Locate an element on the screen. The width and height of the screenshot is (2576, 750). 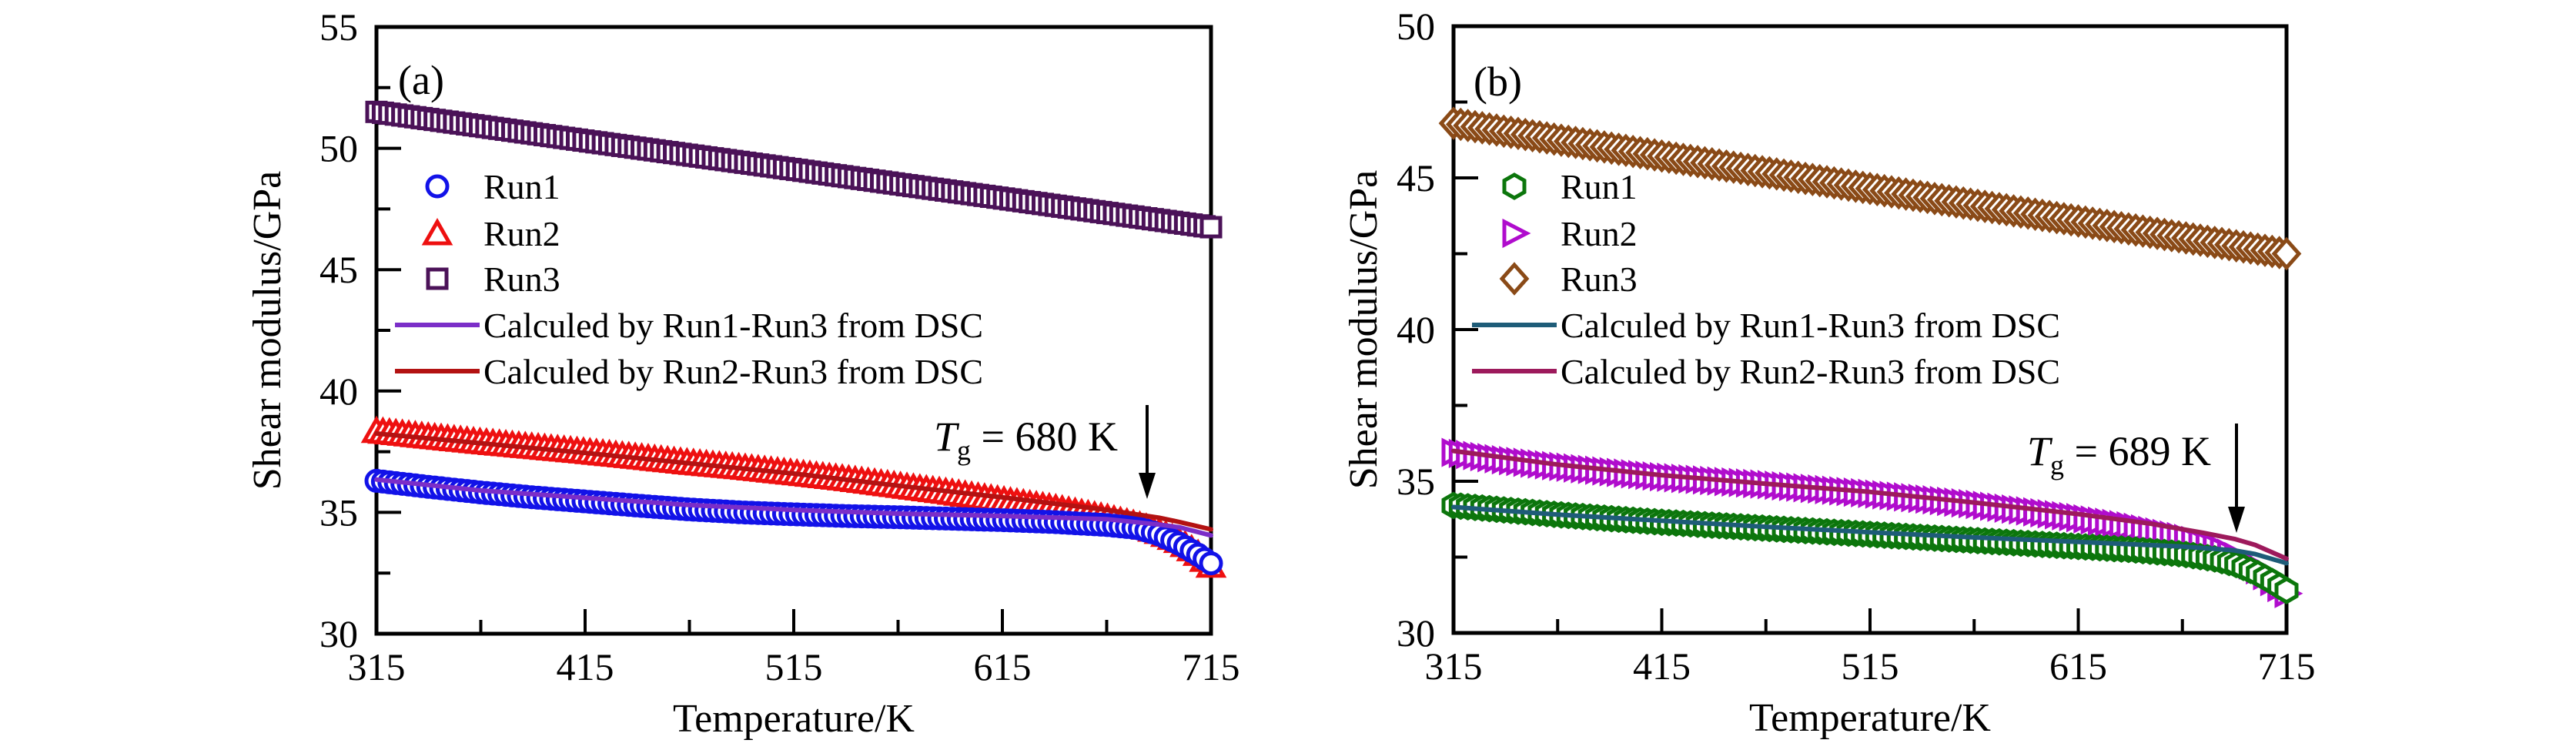
panel-b-legend-label: Calculed by Run2-Run3 from DSC is located at coordinates (1811, 371).